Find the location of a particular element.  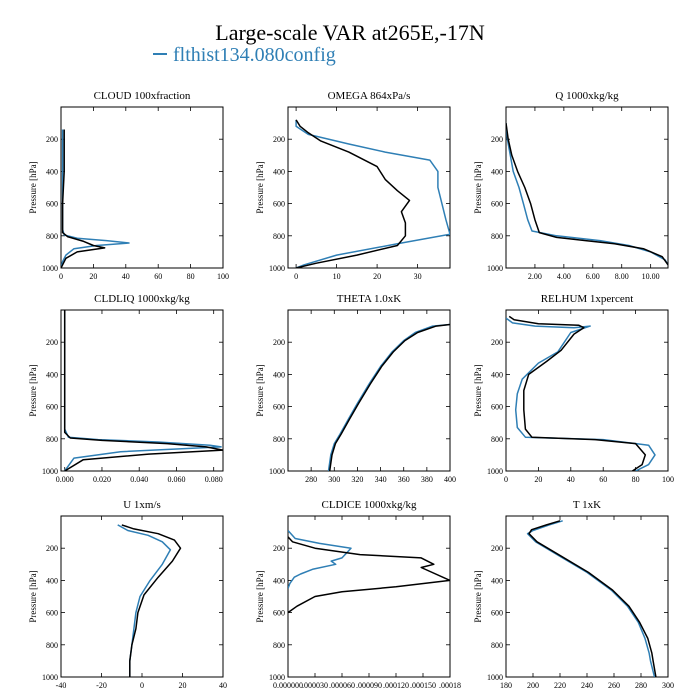

x-tick-label: 0.060 is located at coordinates (176, 479).